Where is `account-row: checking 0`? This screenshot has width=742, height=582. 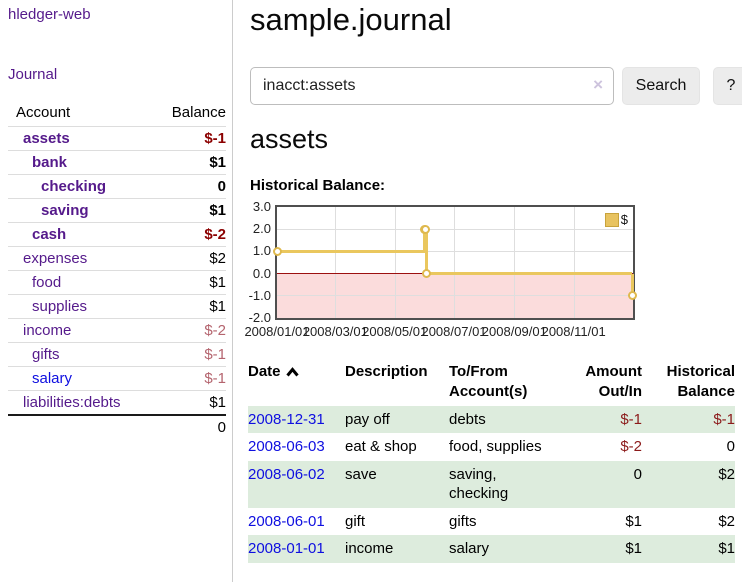 account-row: checking 0 is located at coordinates (117, 186).